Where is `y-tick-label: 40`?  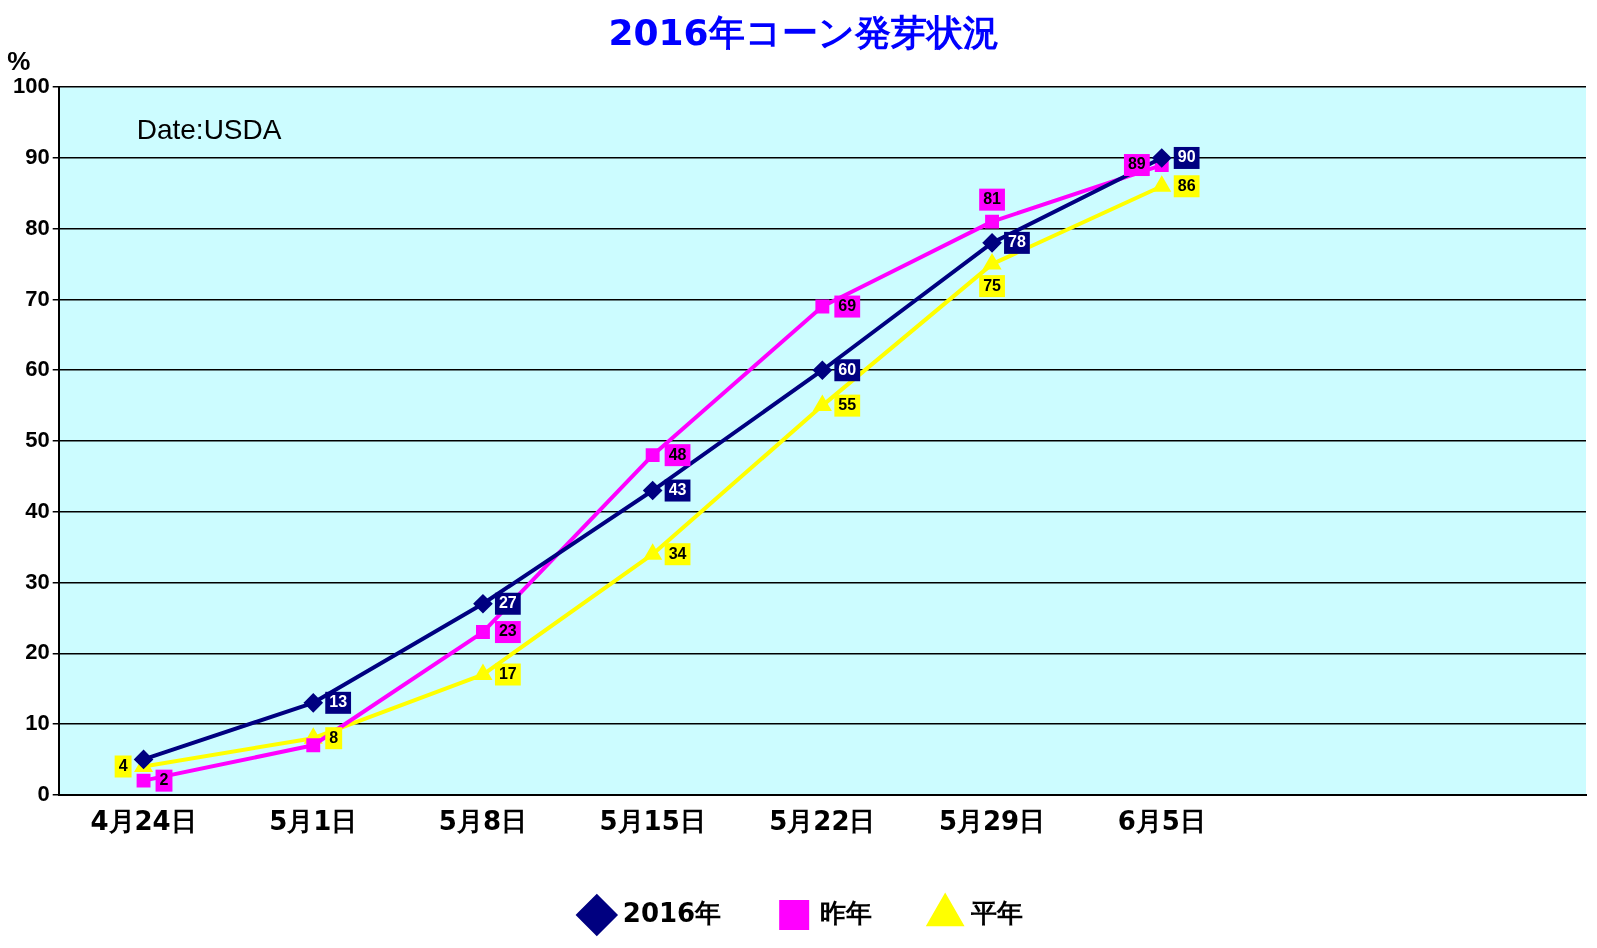 y-tick-label: 40 is located at coordinates (37, 510).